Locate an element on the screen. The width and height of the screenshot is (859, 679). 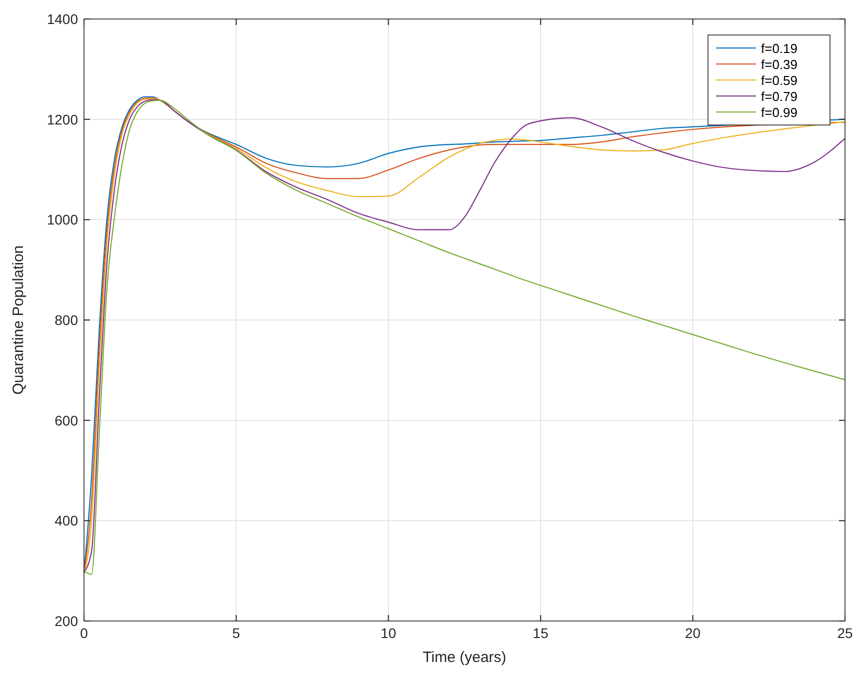
x-tick-label: 20 is located at coordinates (693, 633).